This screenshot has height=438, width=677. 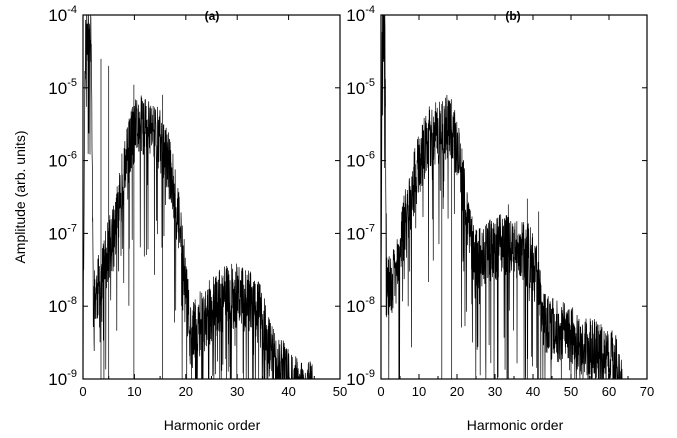 I want to click on x-tick-label: 60, so click(x=609, y=391).